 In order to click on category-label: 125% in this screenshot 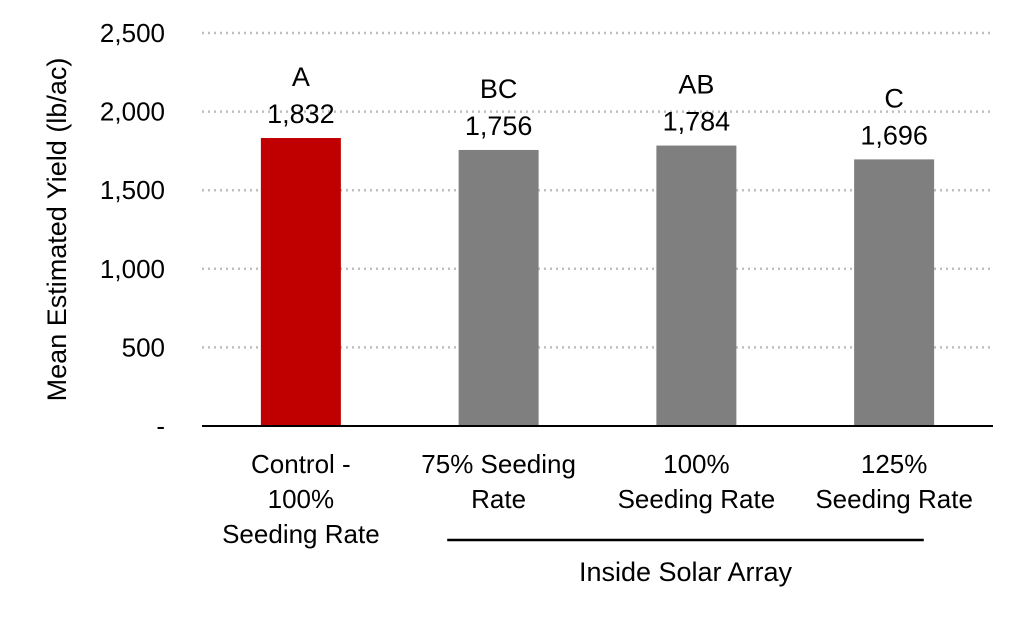, I will do `click(894, 464)`.